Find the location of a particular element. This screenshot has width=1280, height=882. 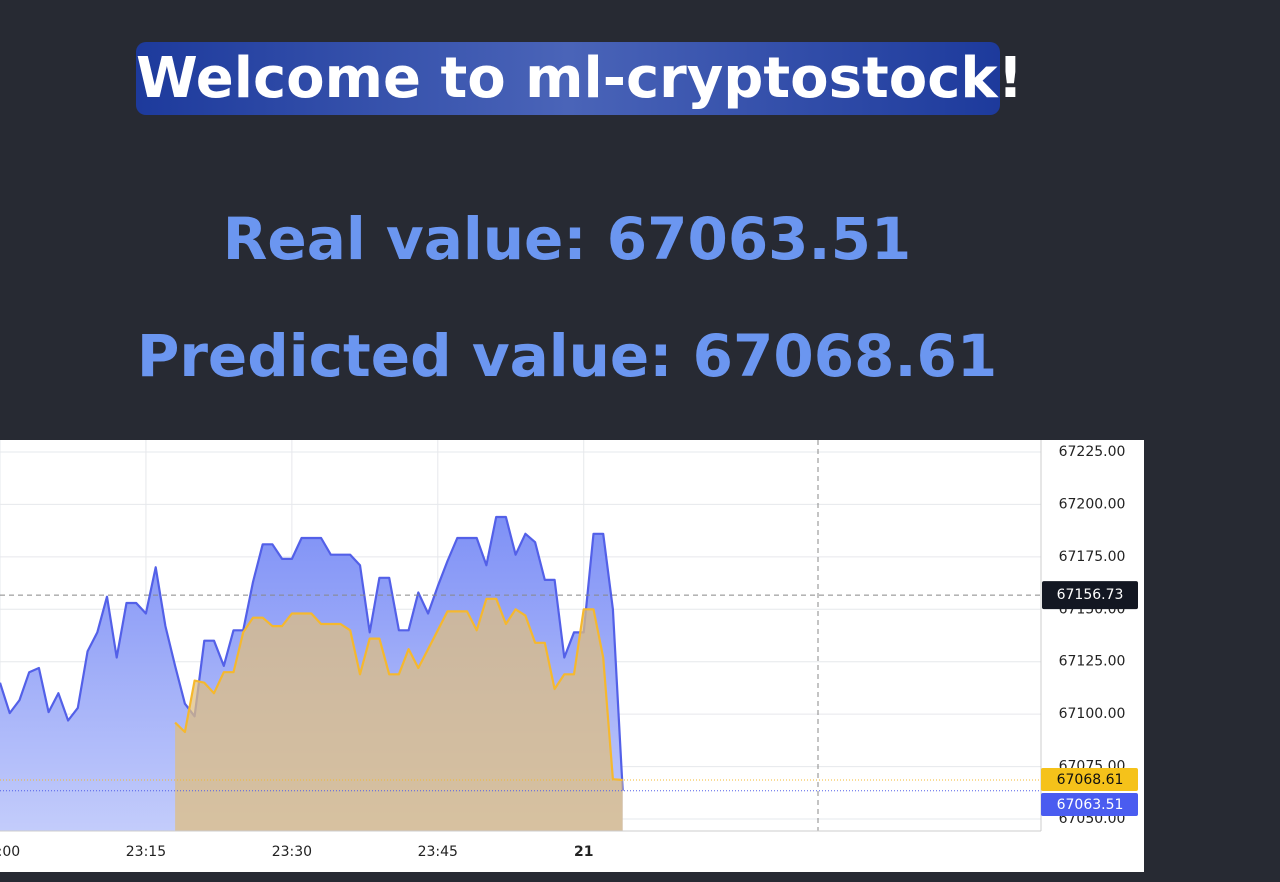

x-tick-label: 23:00 is located at coordinates (10, 852).